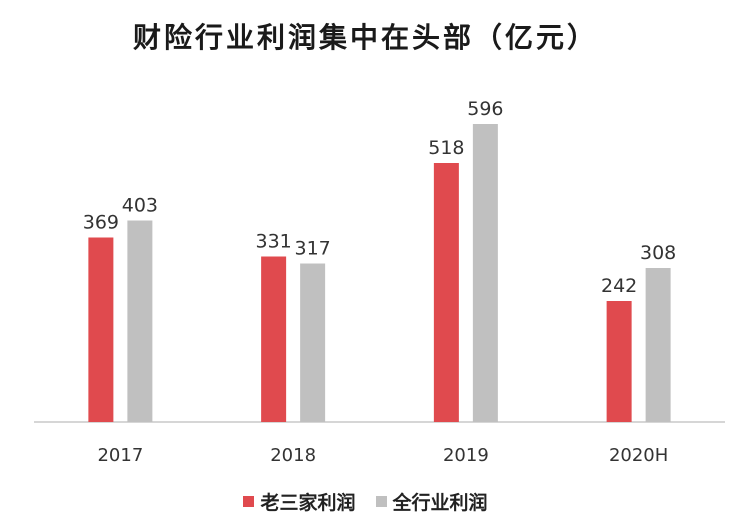  I want to click on legend-item-series-2: 全行业利润, so click(431, 501).